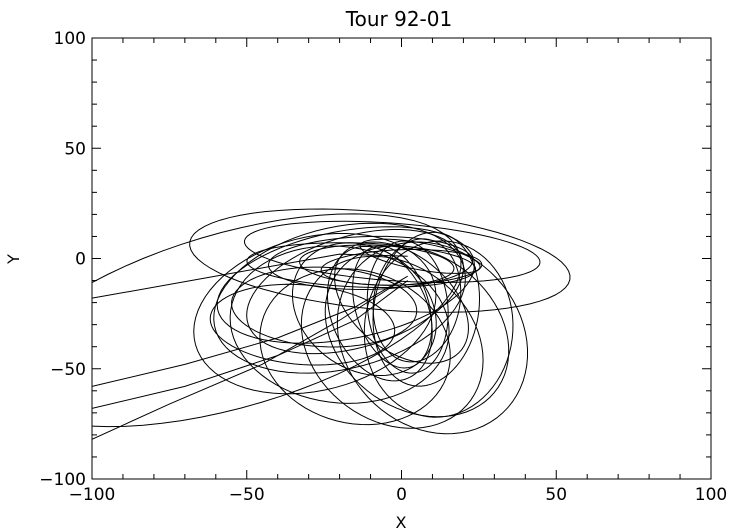  What do you see at coordinates (92, 495) in the screenshot?
I see `x-tick-label: −100` at bounding box center [92, 495].